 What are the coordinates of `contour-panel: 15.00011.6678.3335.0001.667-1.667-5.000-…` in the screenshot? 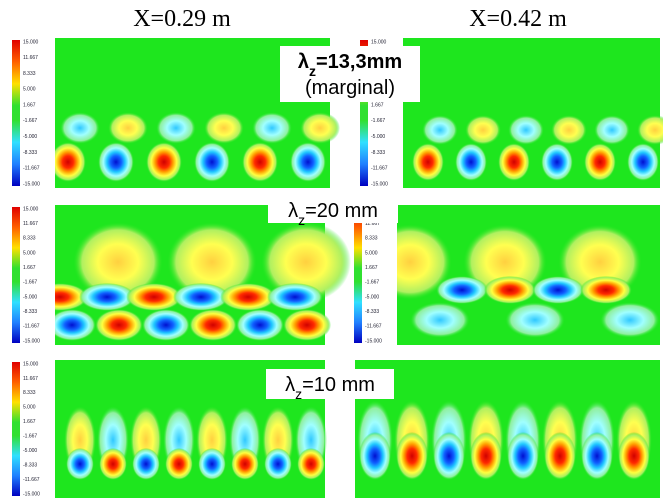 It's located at (506, 275).